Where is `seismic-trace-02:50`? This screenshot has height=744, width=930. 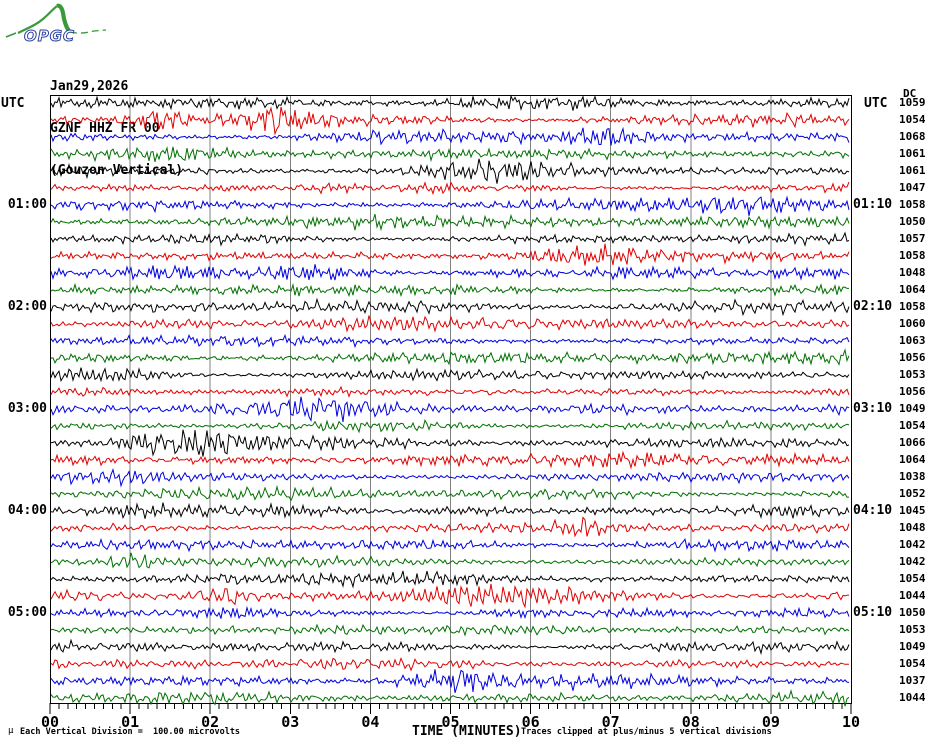
seismic-trace-02:50 is located at coordinates (450, 391).